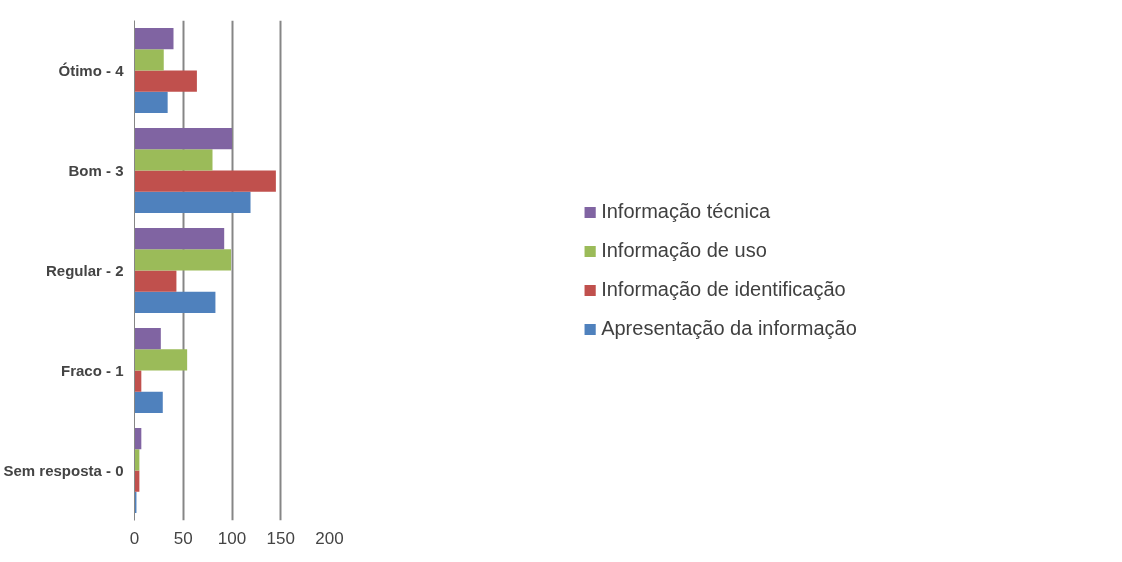  What do you see at coordinates (92, 370) in the screenshot?
I see `y-tick-label: Fraco - 1` at bounding box center [92, 370].